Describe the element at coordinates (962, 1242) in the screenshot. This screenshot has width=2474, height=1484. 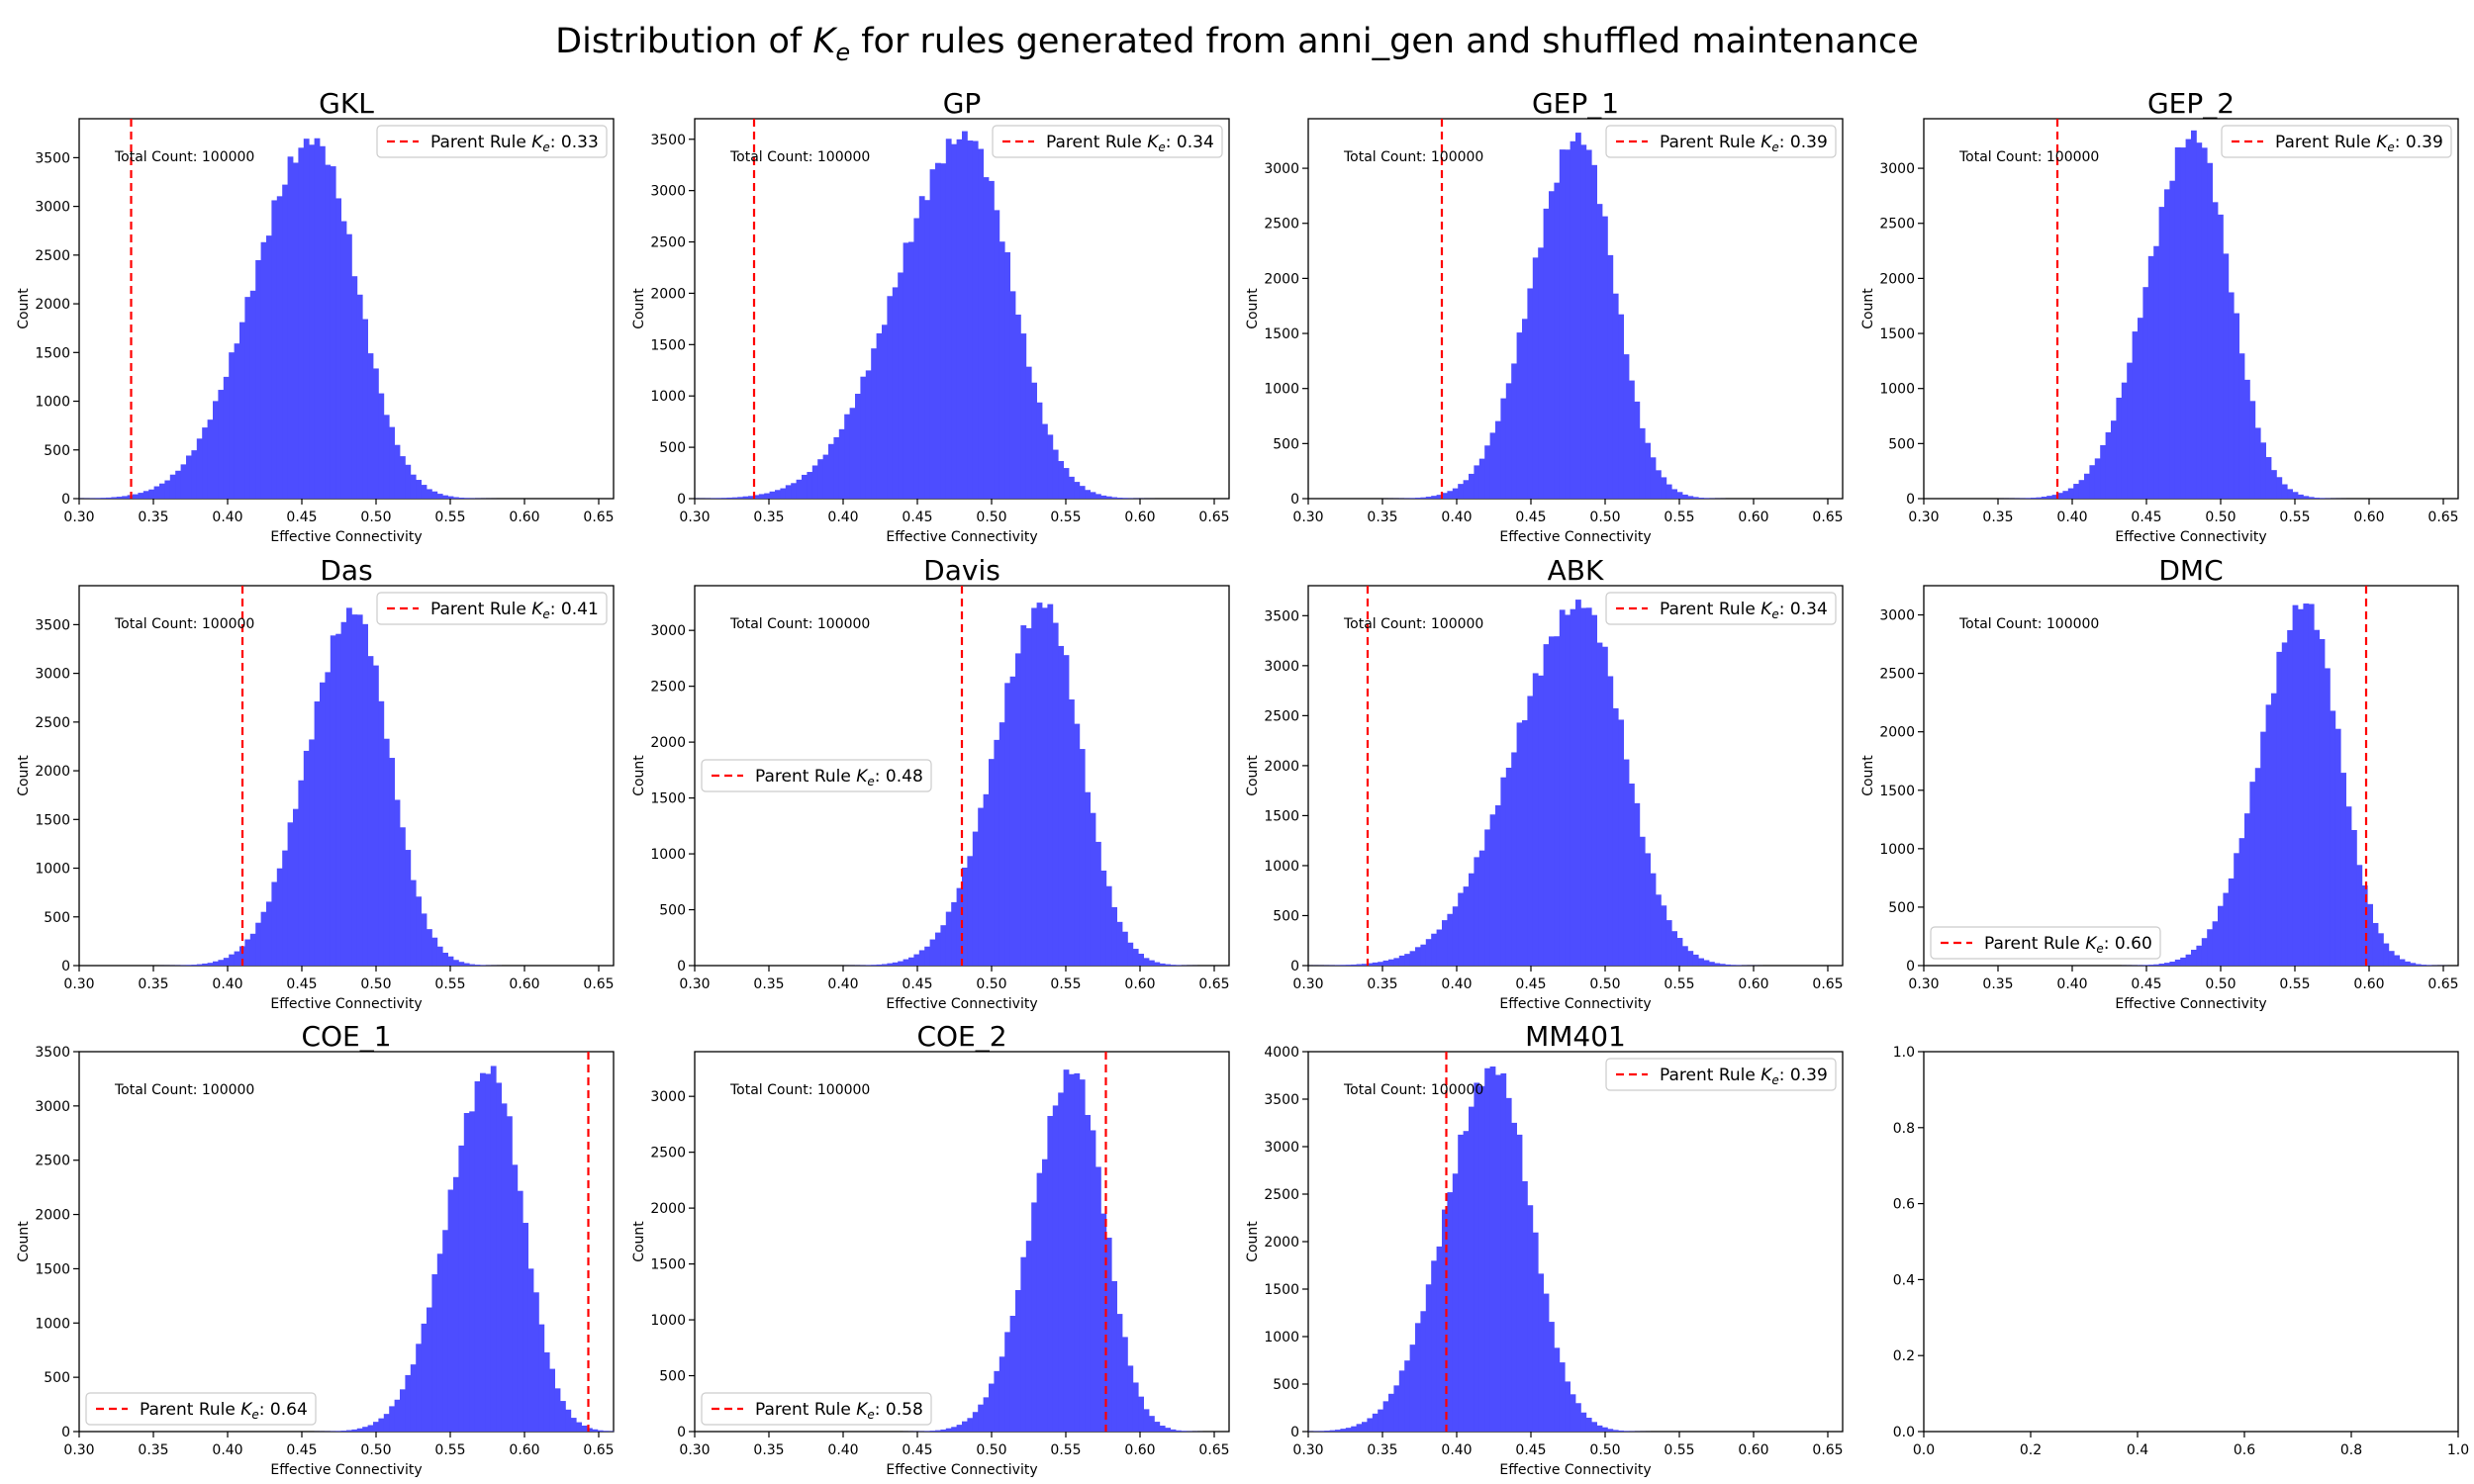
I see `plot-frame` at that location.